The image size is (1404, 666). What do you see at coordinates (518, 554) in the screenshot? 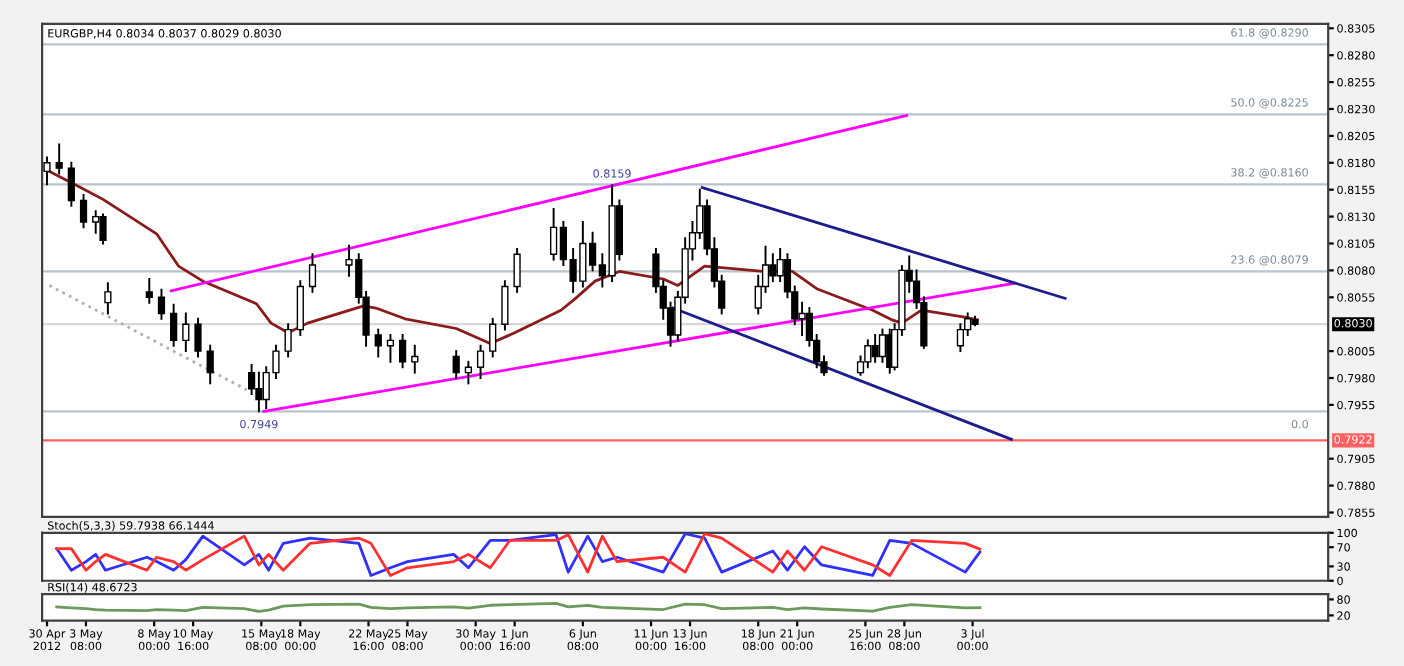
I see `line-series` at bounding box center [518, 554].